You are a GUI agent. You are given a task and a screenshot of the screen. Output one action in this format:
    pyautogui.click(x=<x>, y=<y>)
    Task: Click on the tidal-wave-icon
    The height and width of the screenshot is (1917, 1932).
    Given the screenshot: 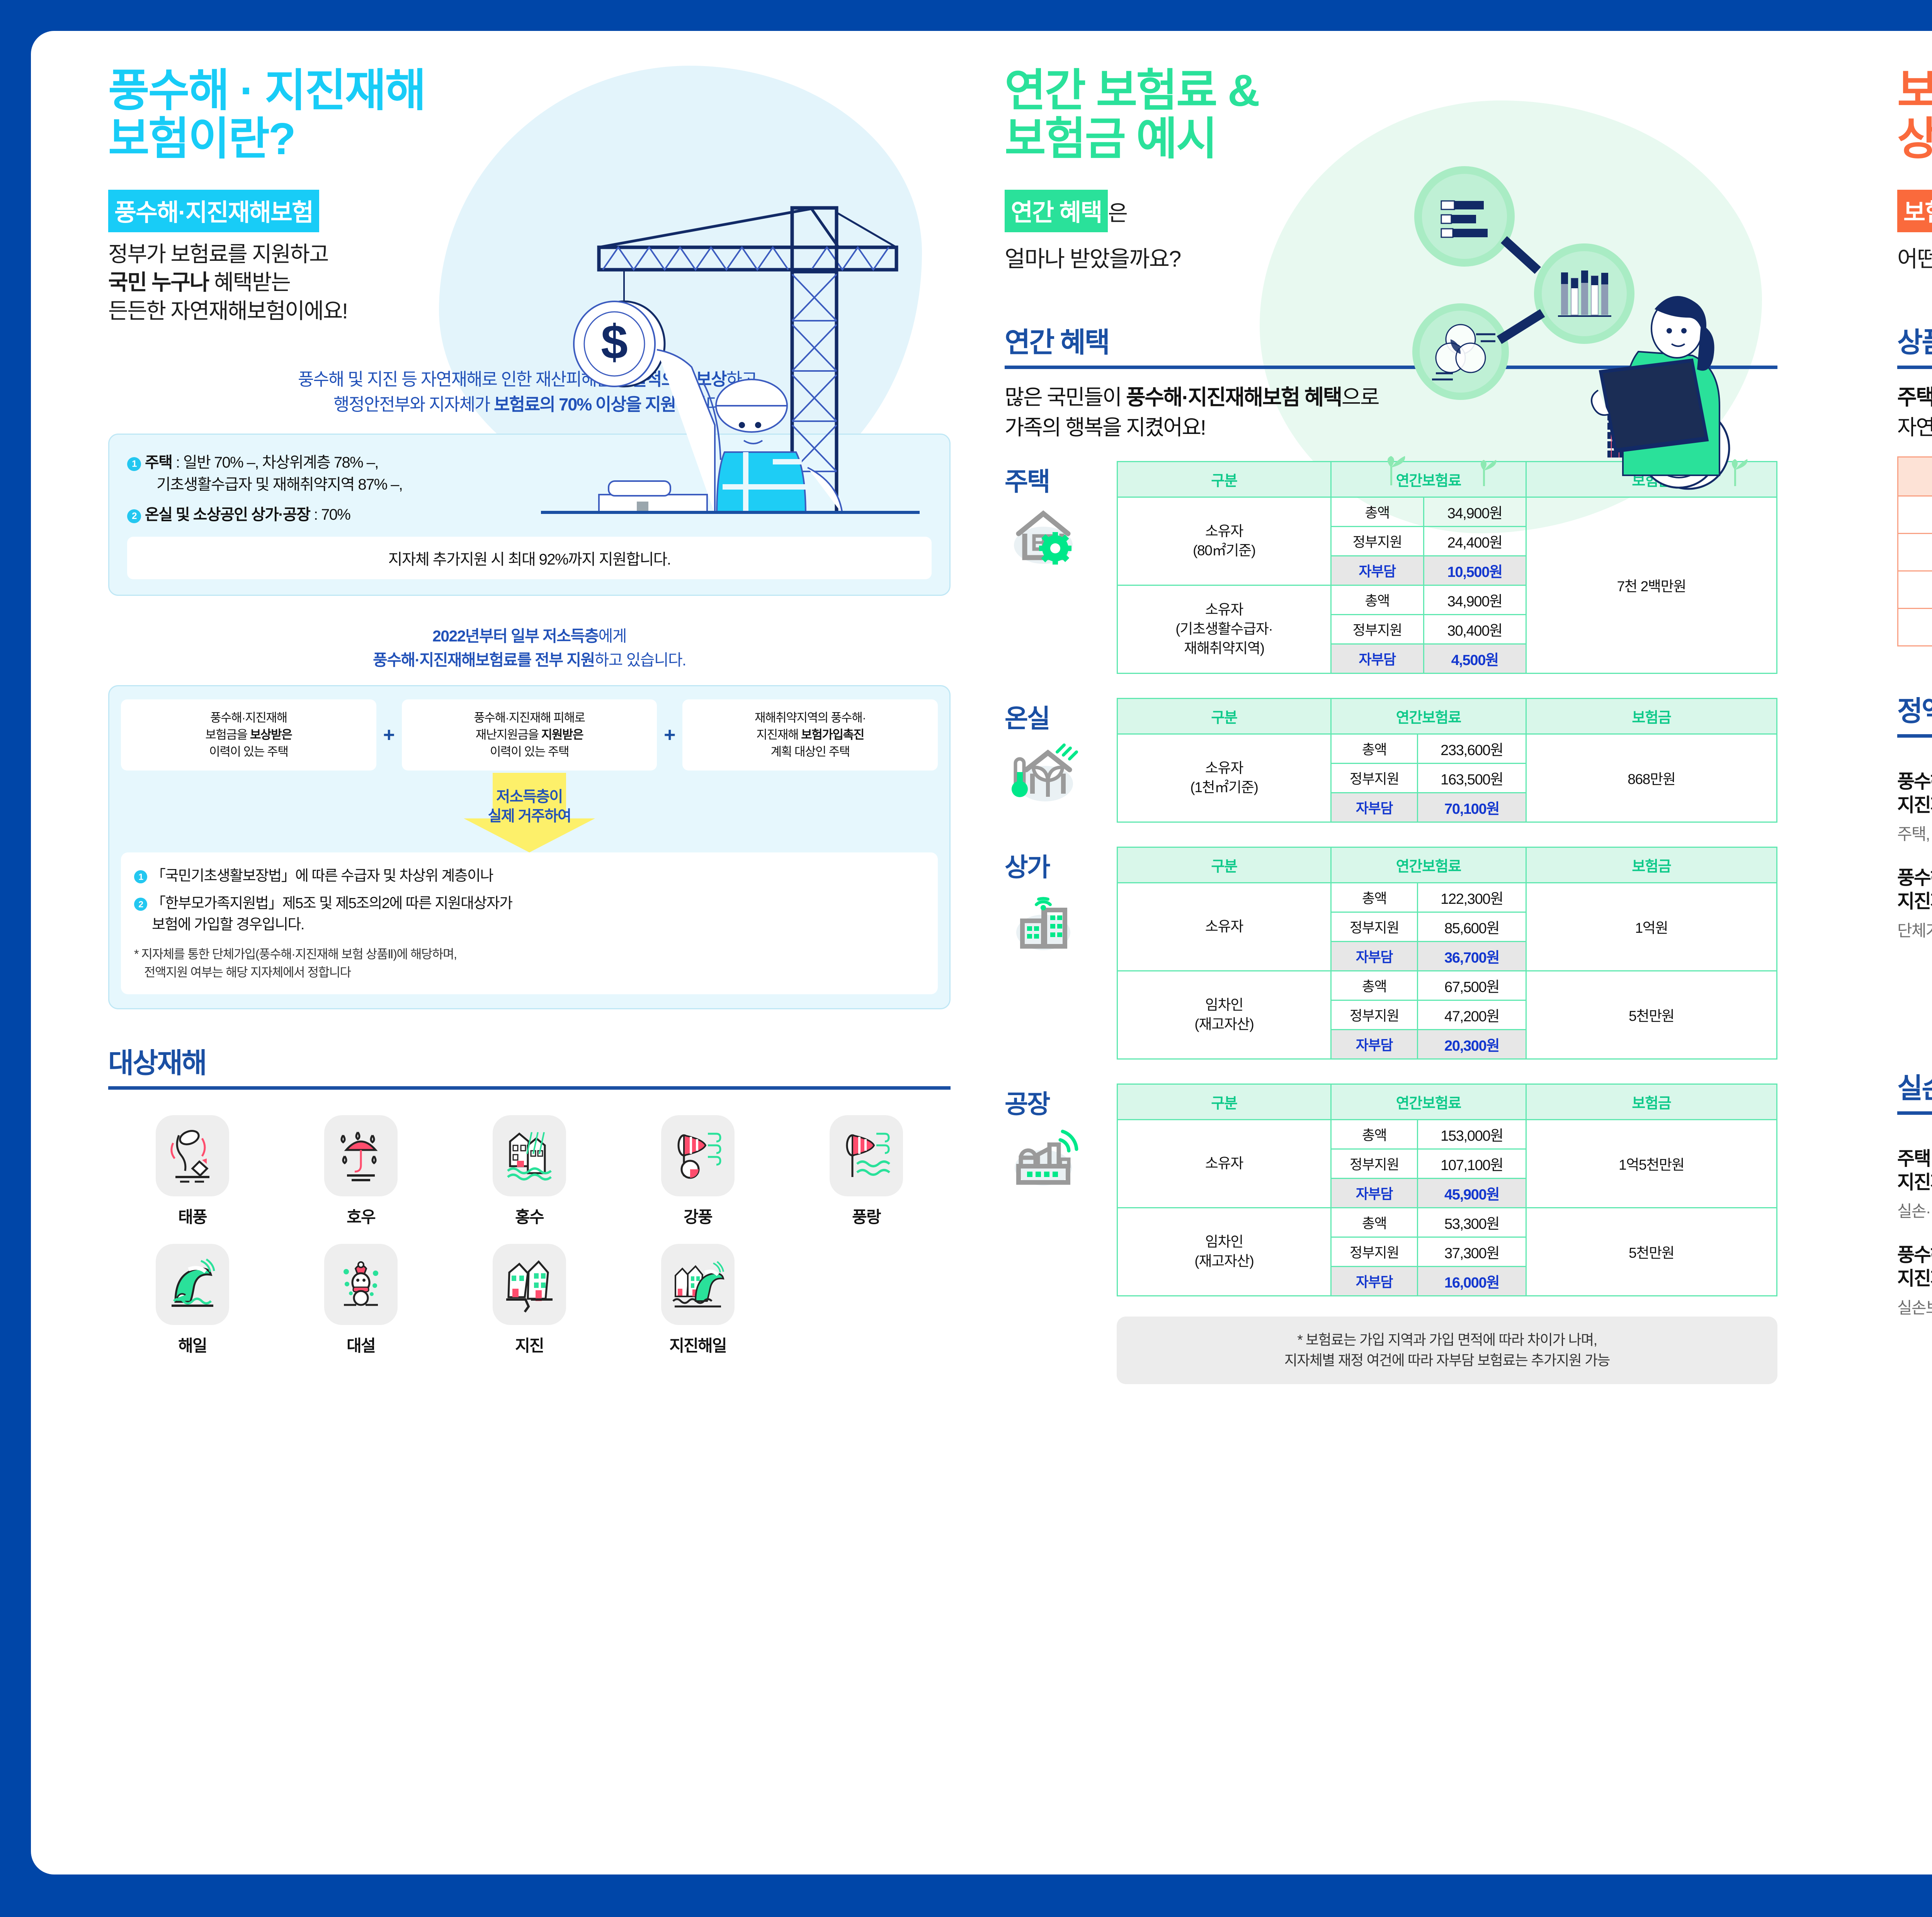 What is the action you would take?
    pyautogui.click(x=192, y=1284)
    